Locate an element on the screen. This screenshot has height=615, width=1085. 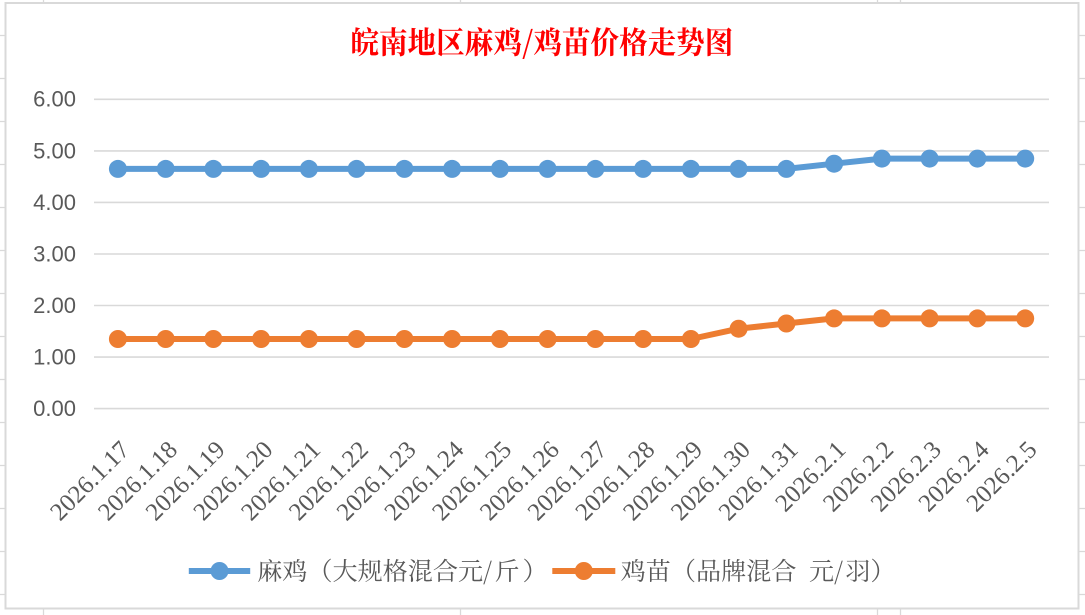
svg-text: 3.00 is located at coordinates (54, 253).